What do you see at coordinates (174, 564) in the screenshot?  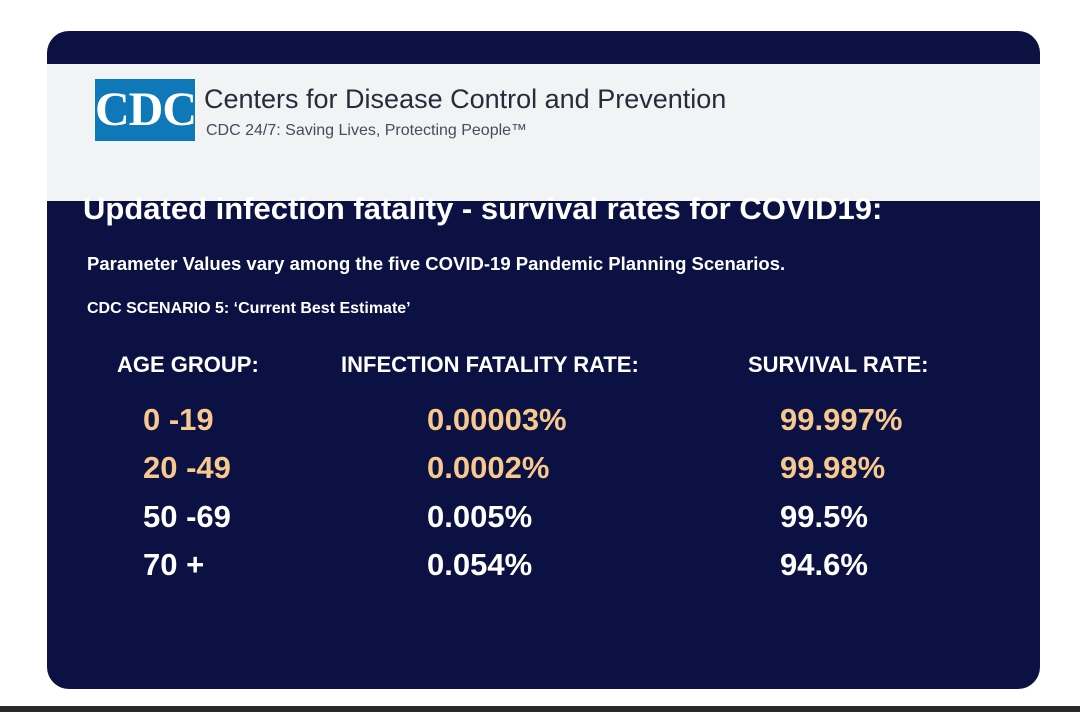 I see `row-3-age: 70 +` at bounding box center [174, 564].